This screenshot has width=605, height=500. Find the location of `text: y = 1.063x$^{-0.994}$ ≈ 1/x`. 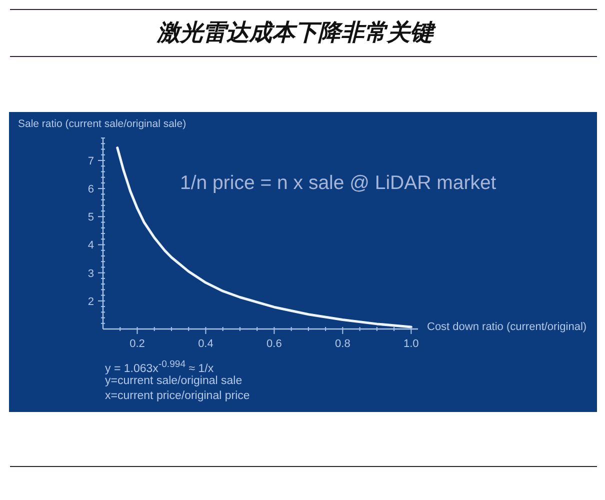

text: y = 1.063x$^{-0.994}$ ≈ 1/x is located at coordinates (159, 367).